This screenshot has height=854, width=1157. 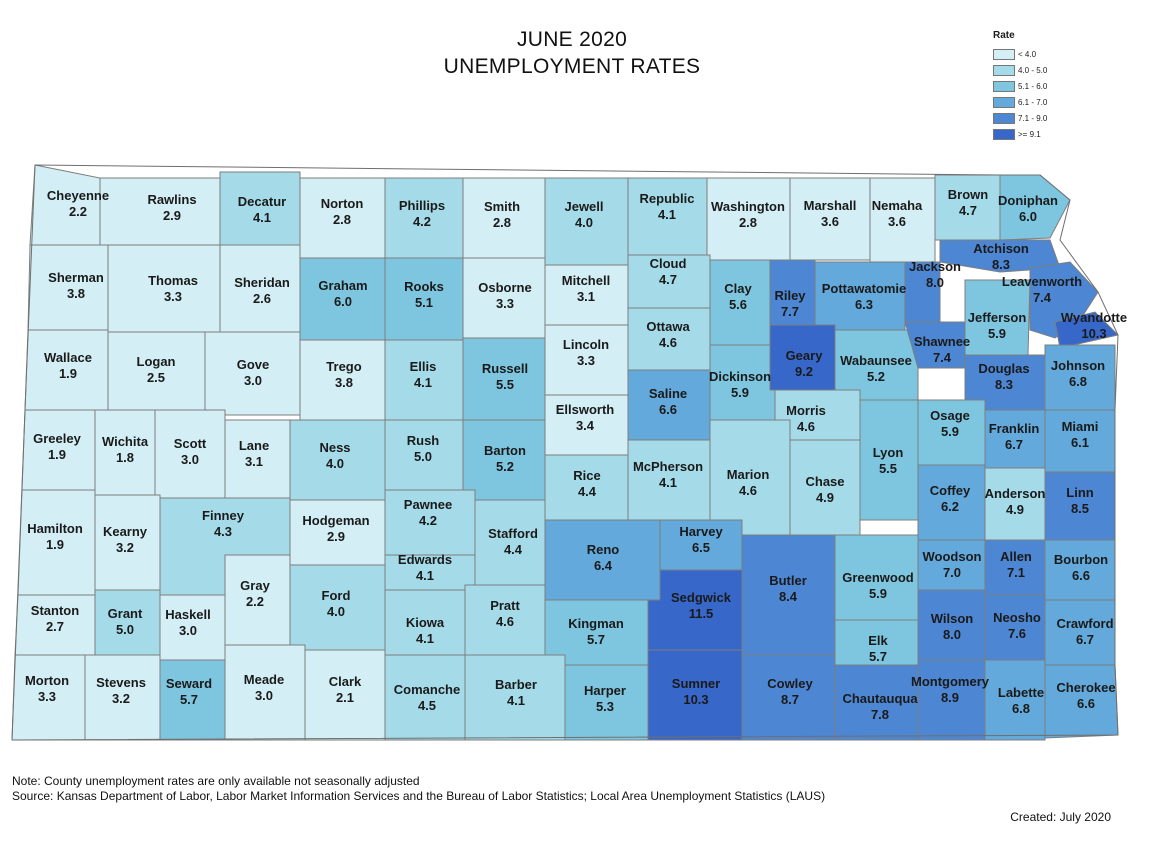 I want to click on county-name-decatur: Decatur, so click(x=262, y=201).